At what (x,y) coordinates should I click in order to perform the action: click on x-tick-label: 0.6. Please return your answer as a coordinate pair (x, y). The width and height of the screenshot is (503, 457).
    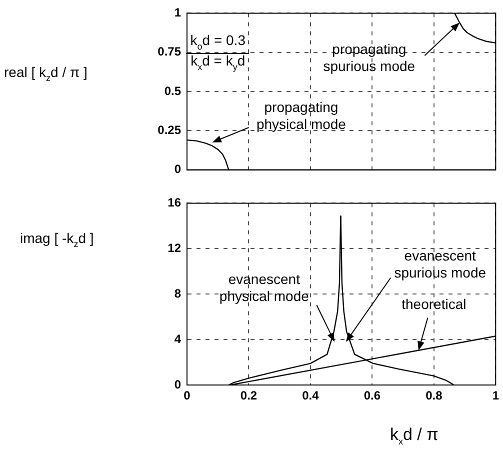
    Looking at the image, I should click on (372, 395).